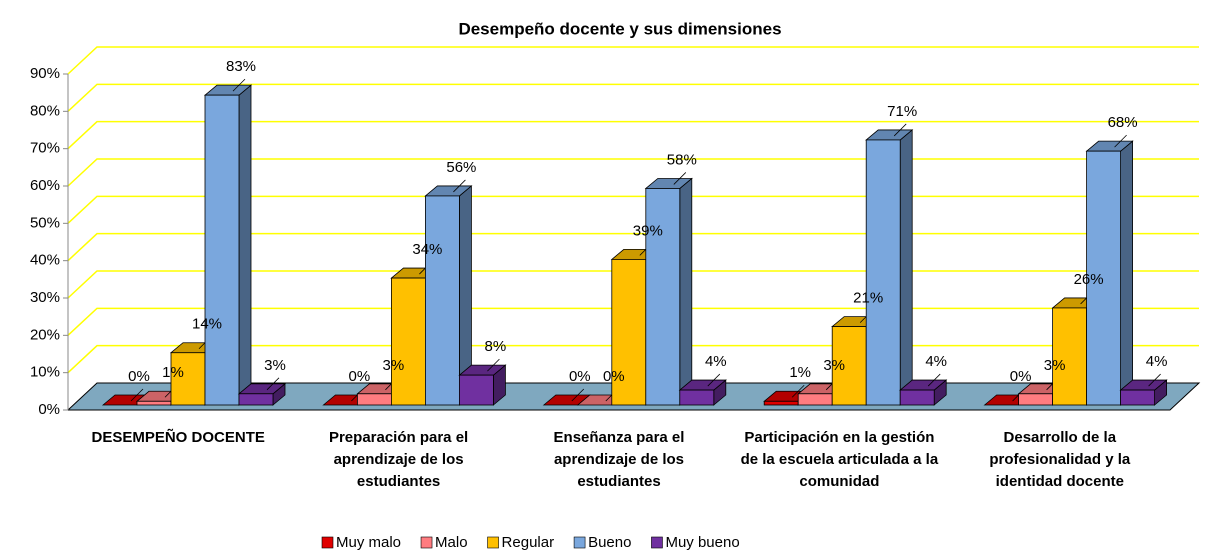 This screenshot has height=552, width=1209. Describe the element at coordinates (609, 542) in the screenshot. I see `legend-label: Bueno` at that location.